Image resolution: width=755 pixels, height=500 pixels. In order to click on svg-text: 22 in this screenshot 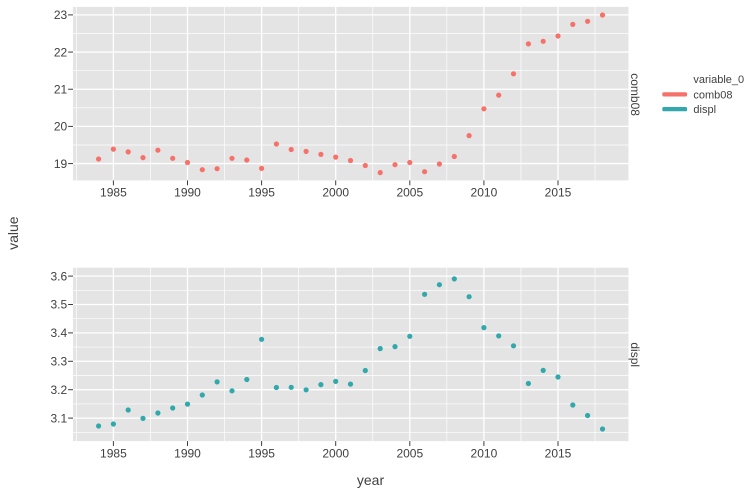, I will do `click(61, 52)`.